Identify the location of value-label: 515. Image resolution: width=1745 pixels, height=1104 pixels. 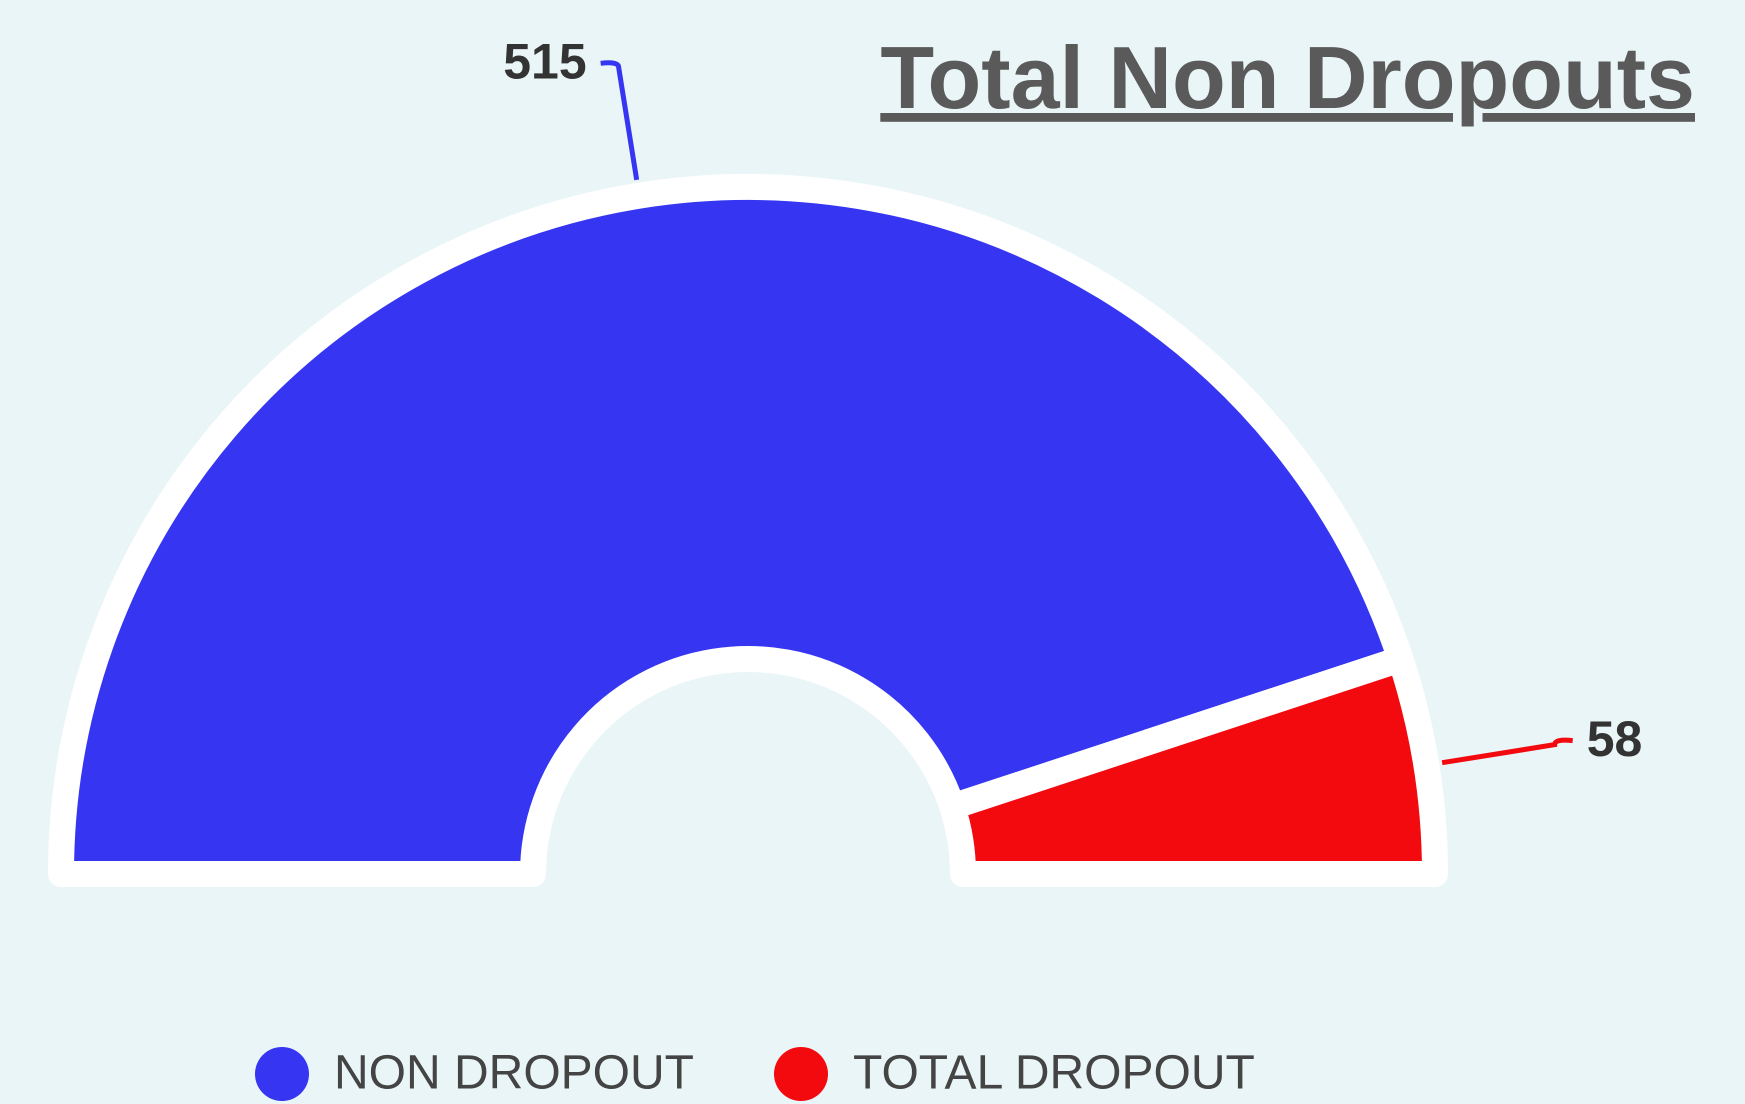
(544, 62).